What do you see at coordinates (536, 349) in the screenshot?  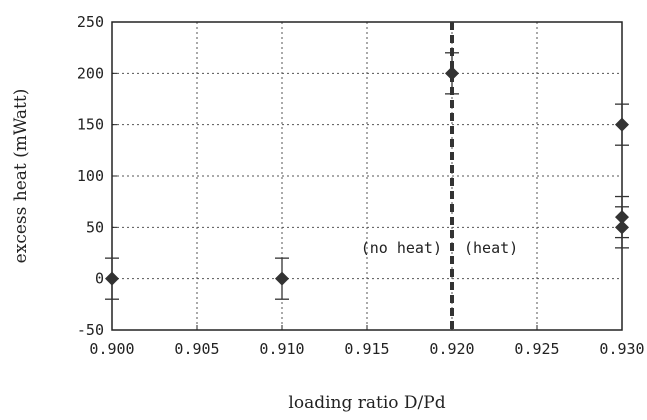 I see `x-tick-label: 0.925` at bounding box center [536, 349].